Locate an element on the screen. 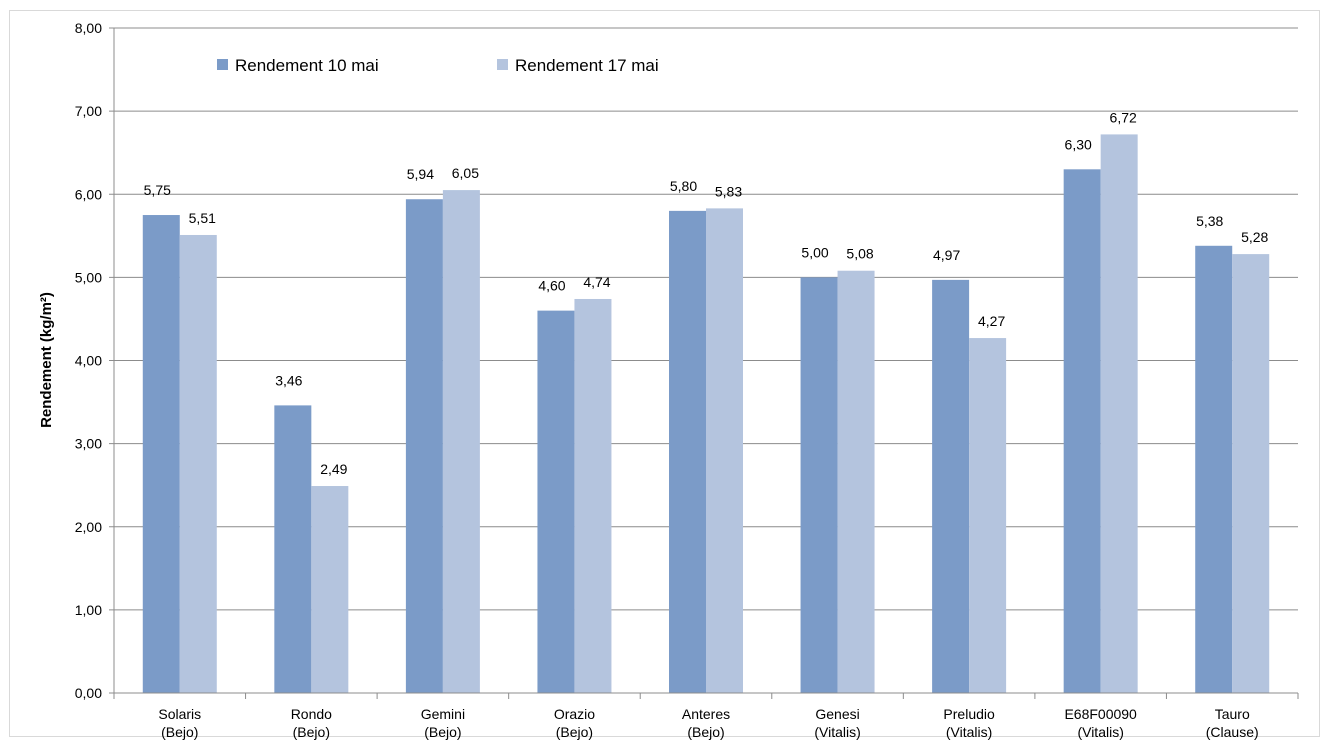 The image size is (1328, 745). y-tick-label: 5,00 is located at coordinates (88, 277).